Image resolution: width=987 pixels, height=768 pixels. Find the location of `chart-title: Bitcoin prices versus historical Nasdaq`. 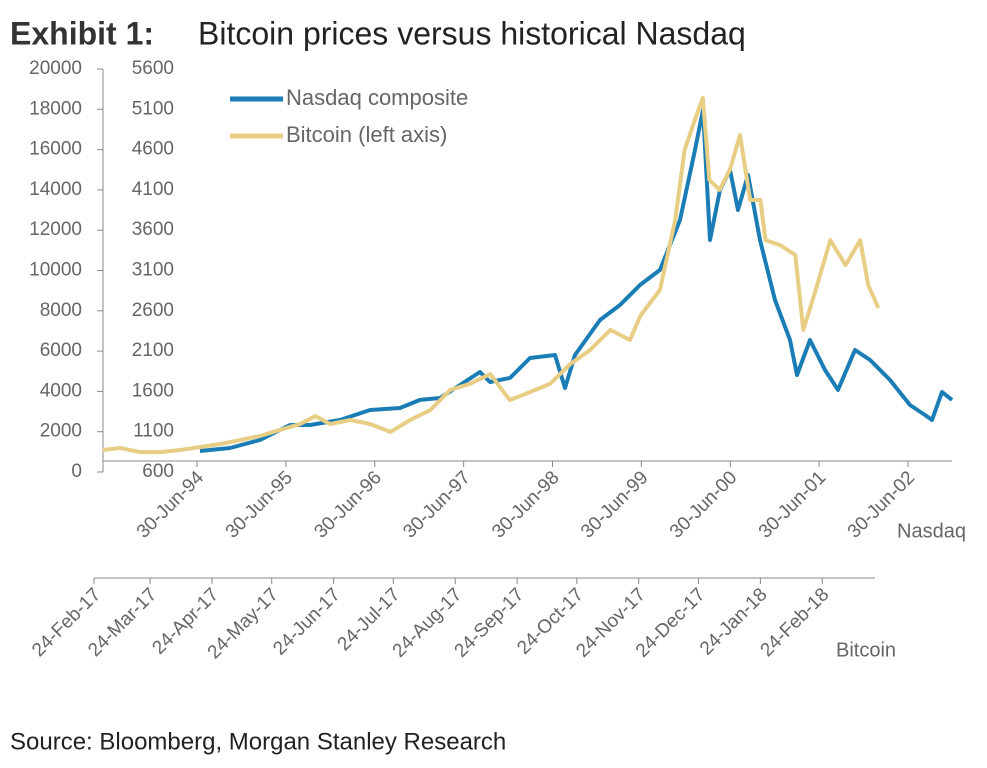

chart-title: Bitcoin prices versus historical Nasdaq is located at coordinates (472, 33).